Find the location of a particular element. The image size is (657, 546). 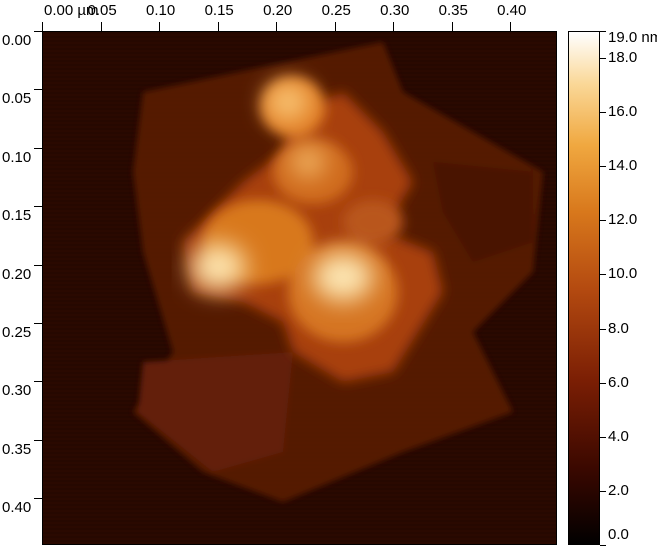

x-tick-label: 0.15 is located at coordinates (219, 10).